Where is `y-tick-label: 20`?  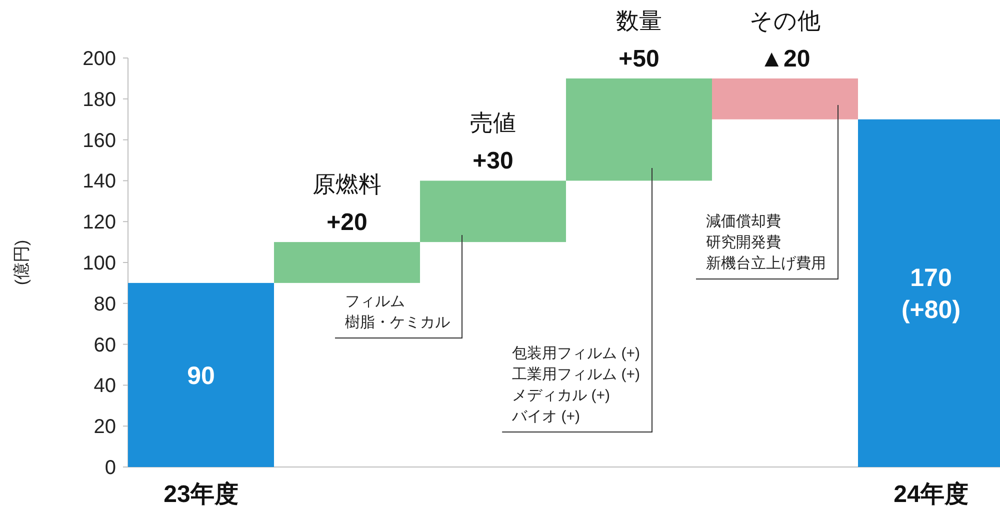 y-tick-label: 20 is located at coordinates (105, 427).